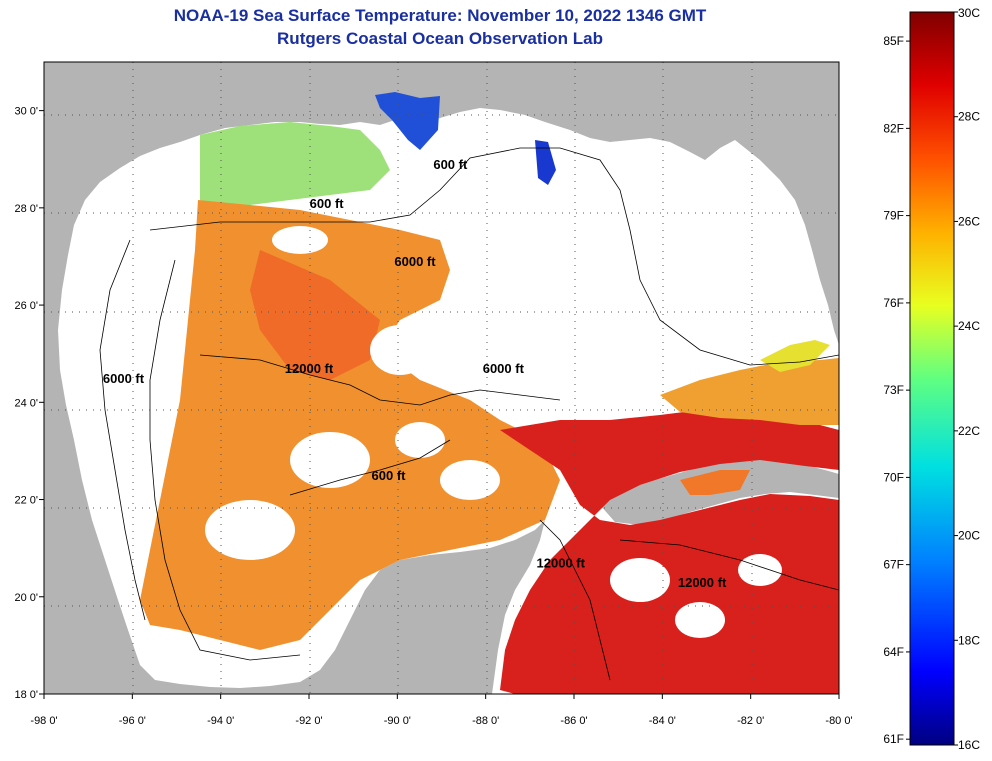 The height and width of the screenshot is (761, 992). Describe the element at coordinates (969, 431) in the screenshot. I see `celsius-label: 22C` at that location.